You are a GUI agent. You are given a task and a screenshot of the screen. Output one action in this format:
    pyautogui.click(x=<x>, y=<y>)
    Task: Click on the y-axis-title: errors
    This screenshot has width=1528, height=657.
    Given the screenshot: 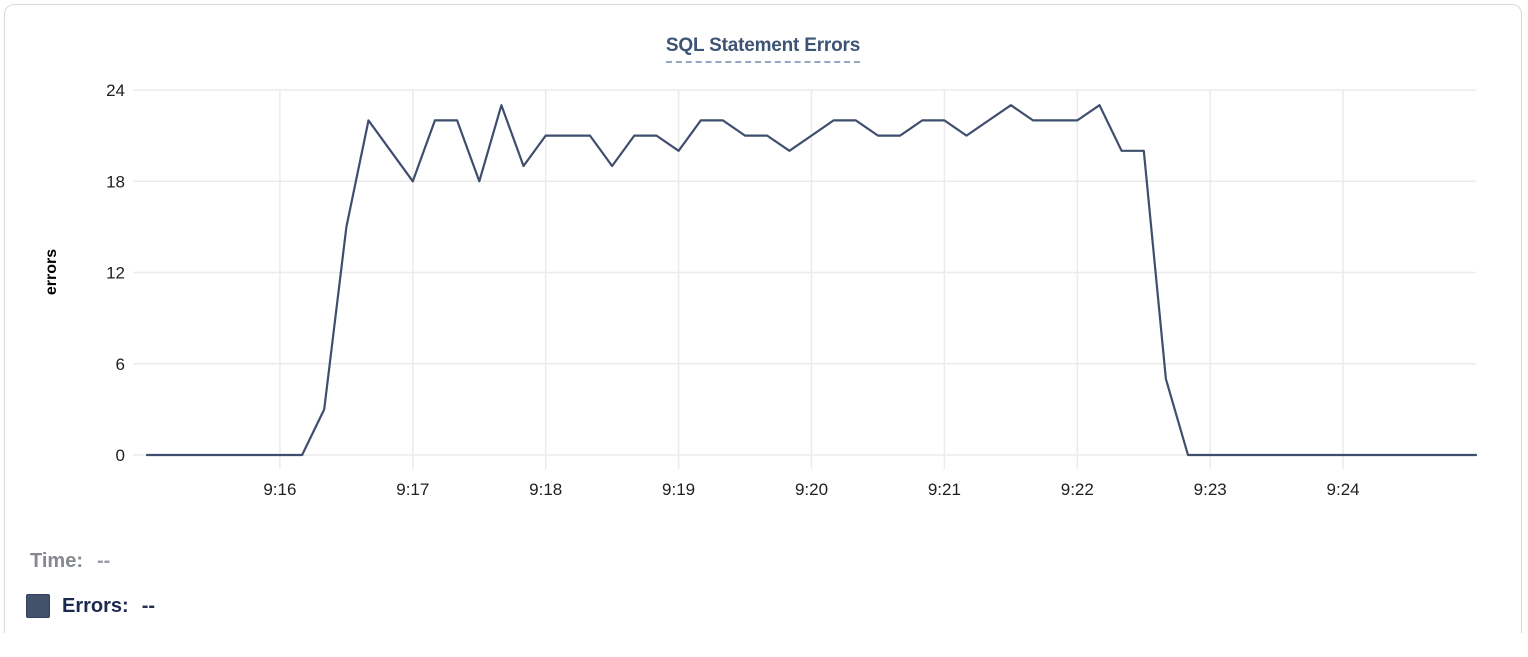 What is the action you would take?
    pyautogui.click(x=51, y=272)
    